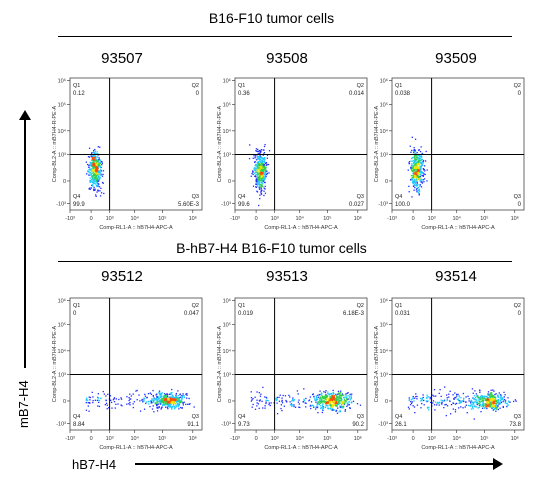  What do you see at coordinates (515, 218) in the screenshot?
I see `x-tick-label: 10⁶` at bounding box center [515, 218].